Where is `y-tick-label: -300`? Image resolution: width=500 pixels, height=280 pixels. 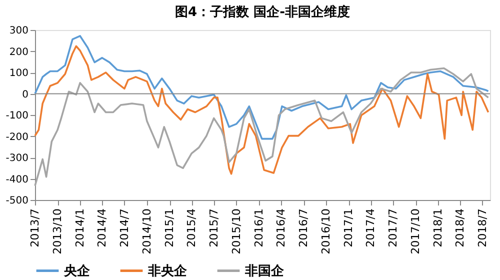
y-tick-label: -300 is located at coordinates (17, 158).